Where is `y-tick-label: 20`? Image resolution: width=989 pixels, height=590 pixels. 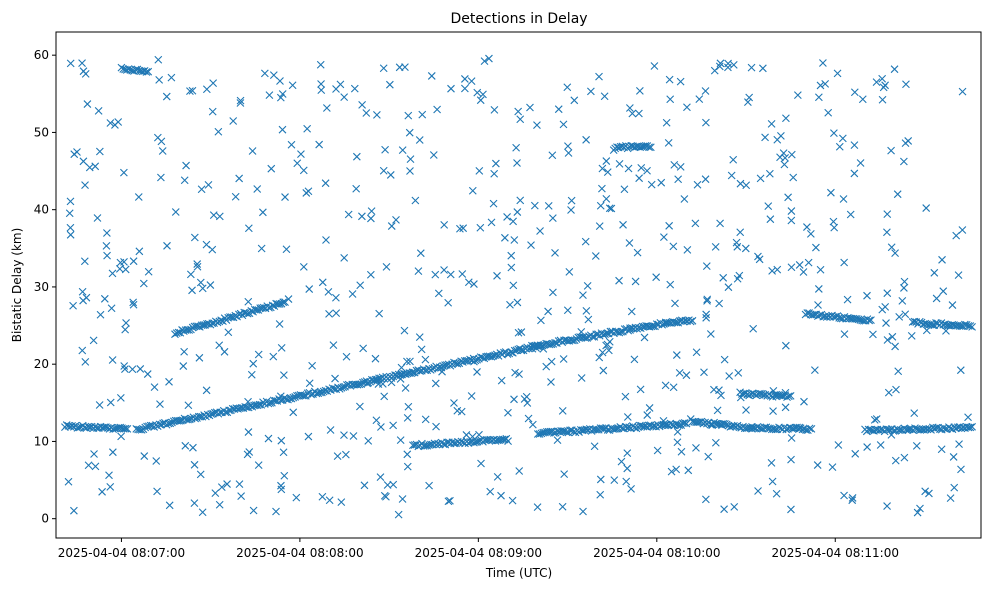 y-tick-label: 20 is located at coordinates (41, 364).